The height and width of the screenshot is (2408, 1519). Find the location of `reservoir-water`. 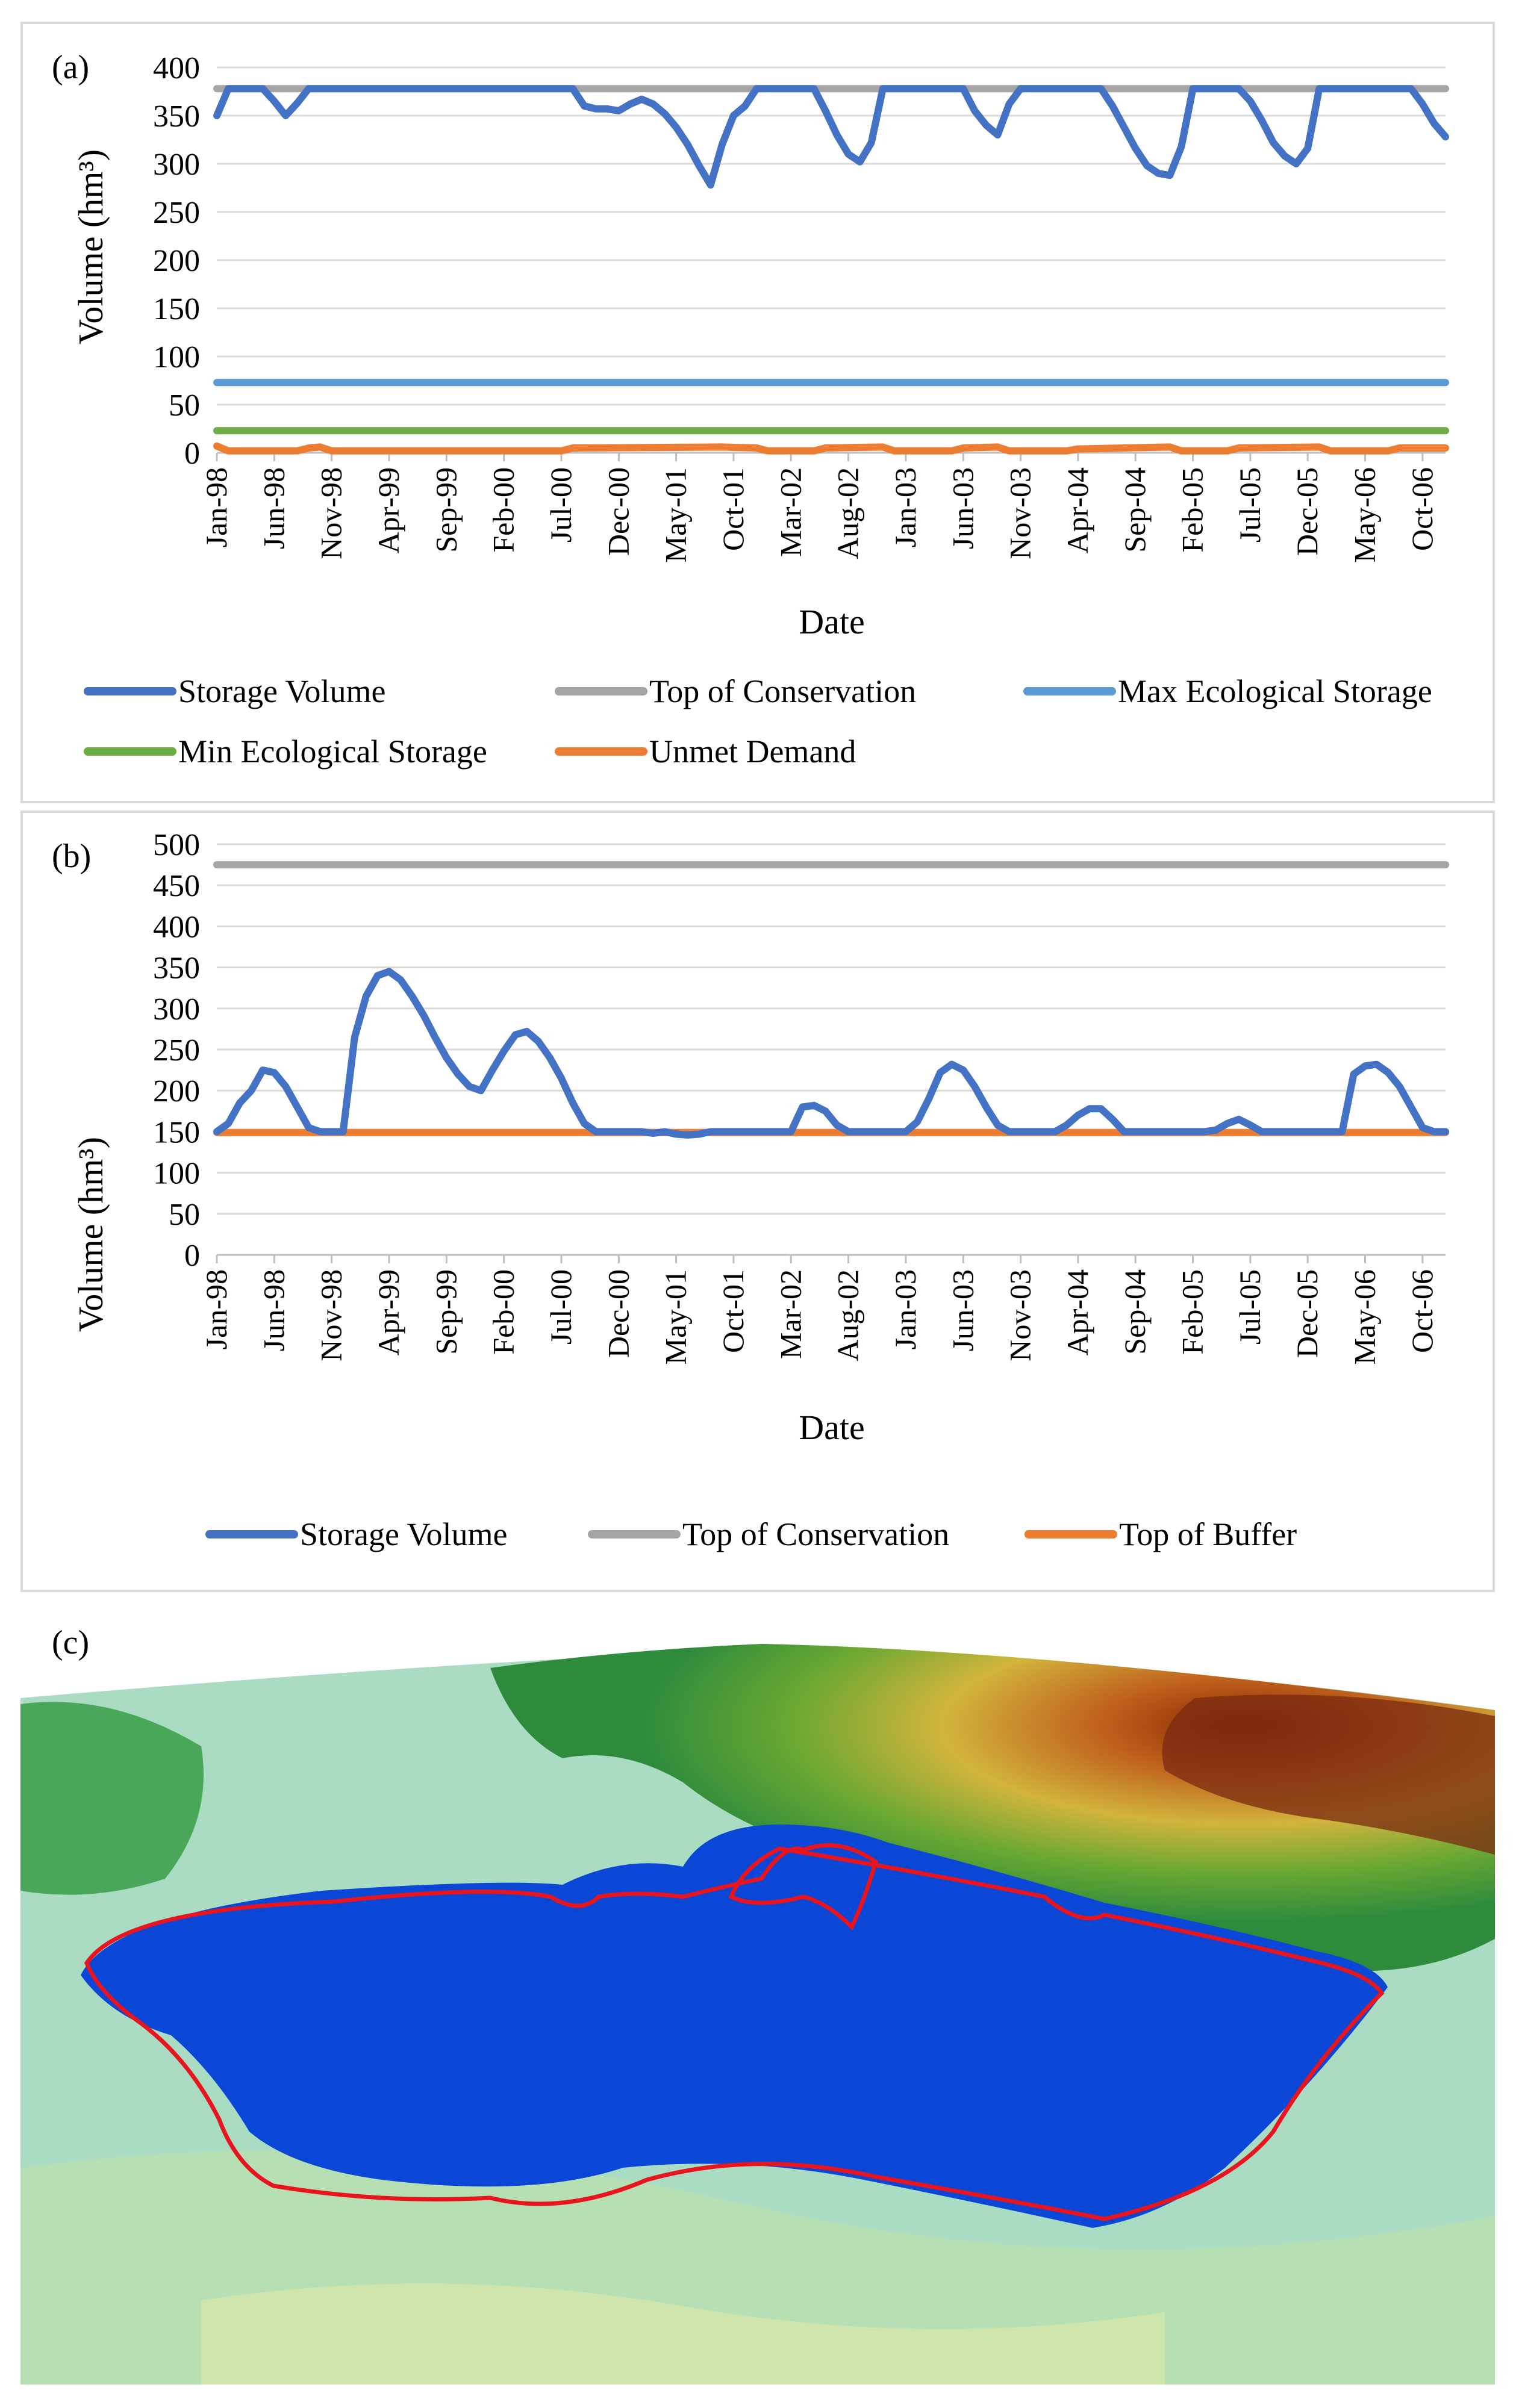

reservoir-water is located at coordinates (734, 2026).